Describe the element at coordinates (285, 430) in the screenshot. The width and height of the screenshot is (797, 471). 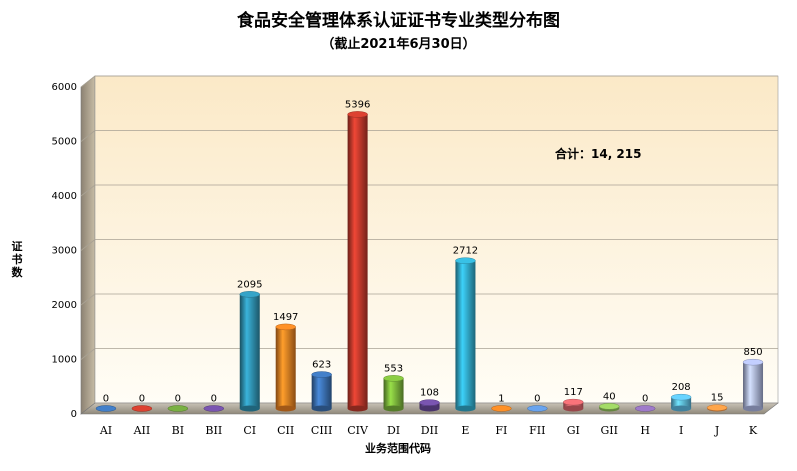
I see `x-tick-label: CII` at that location.